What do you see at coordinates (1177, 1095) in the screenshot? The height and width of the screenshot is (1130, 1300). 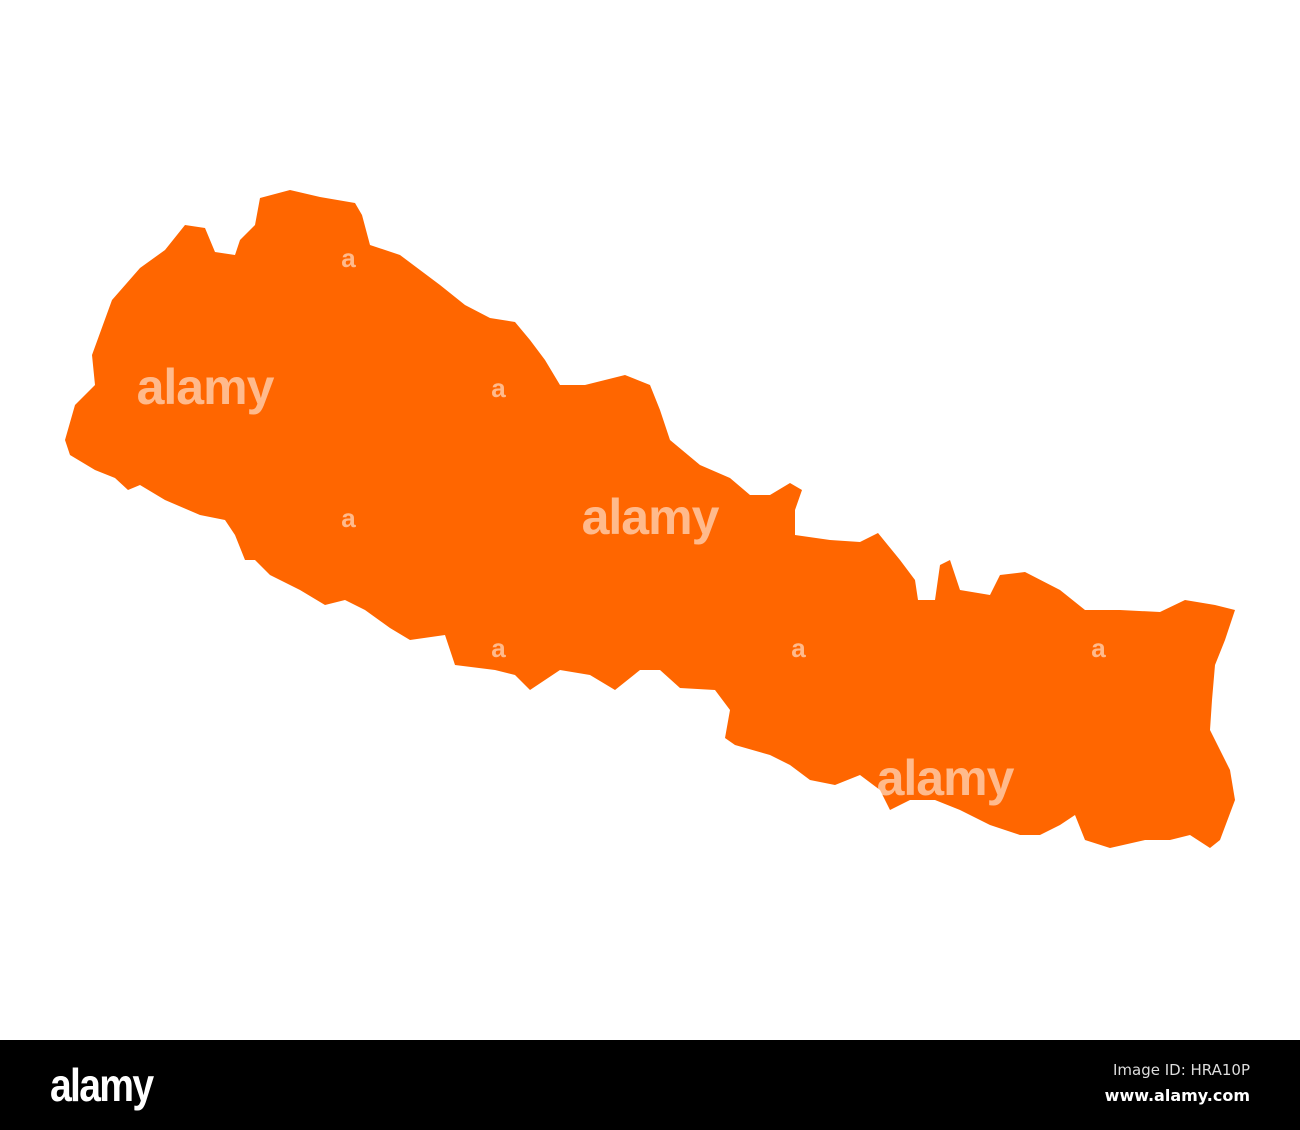 I see `website-link: www.alamy.com` at bounding box center [1177, 1095].